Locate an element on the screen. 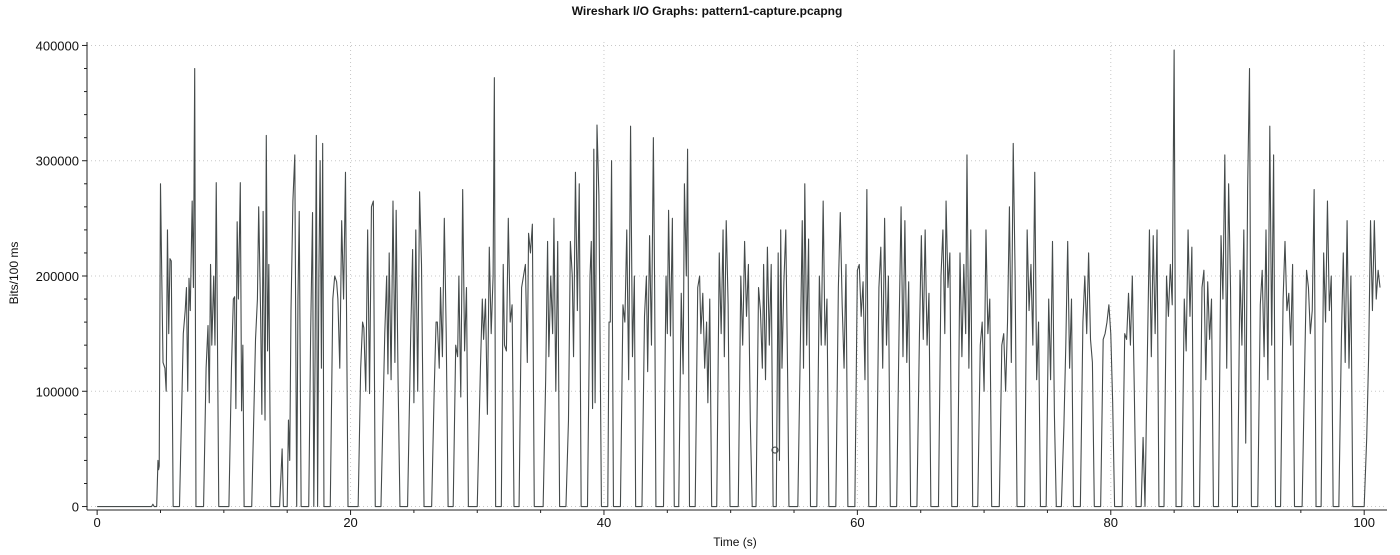 This screenshot has width=1400, height=555. x-tick-label: 100 is located at coordinates (1364, 522).